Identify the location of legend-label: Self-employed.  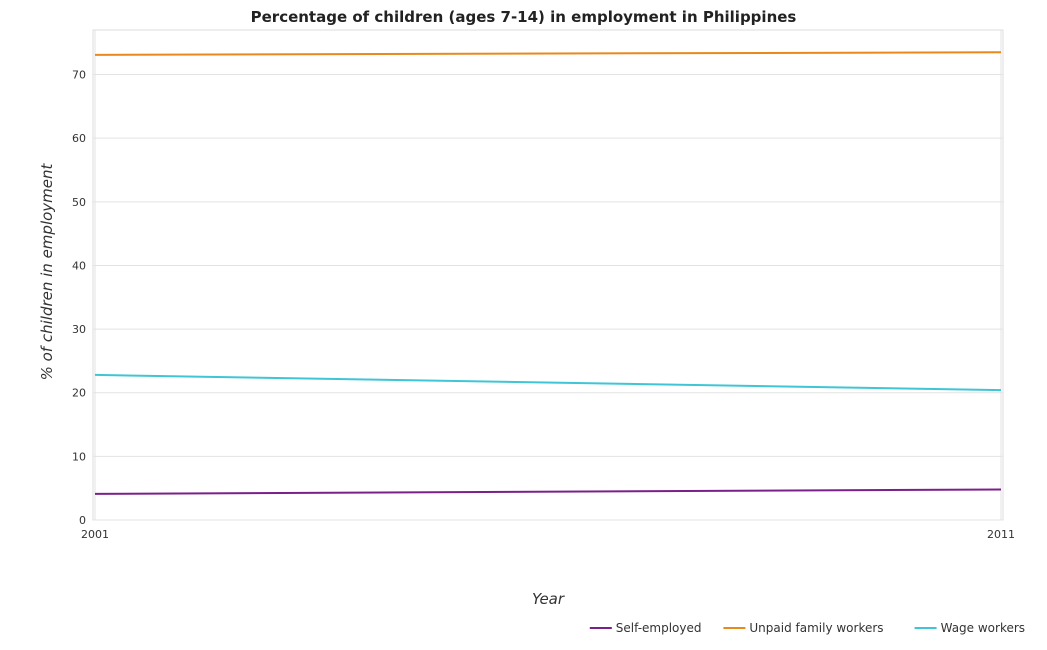
(659, 628).